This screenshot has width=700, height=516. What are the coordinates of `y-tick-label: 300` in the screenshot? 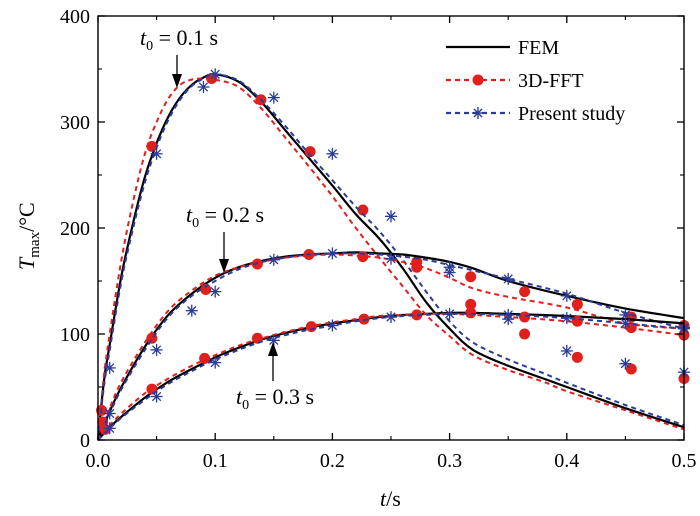 It's located at (75, 123).